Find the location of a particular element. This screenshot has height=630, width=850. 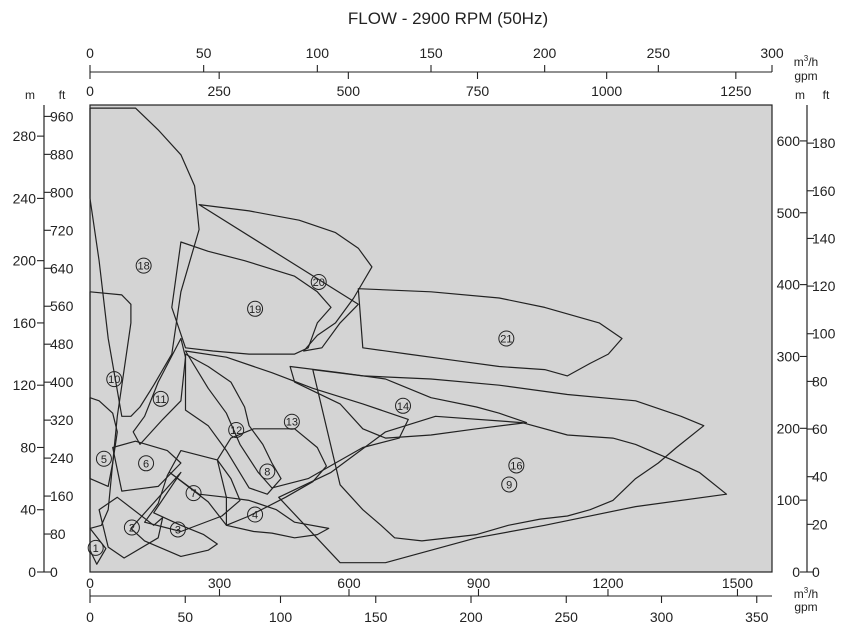

bottom-m3h-axis-label: 200 is located at coordinates (471, 617).